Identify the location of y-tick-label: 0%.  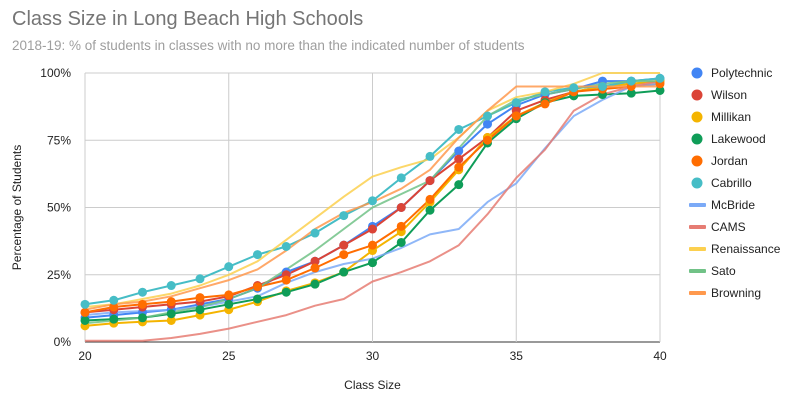
(63, 342).